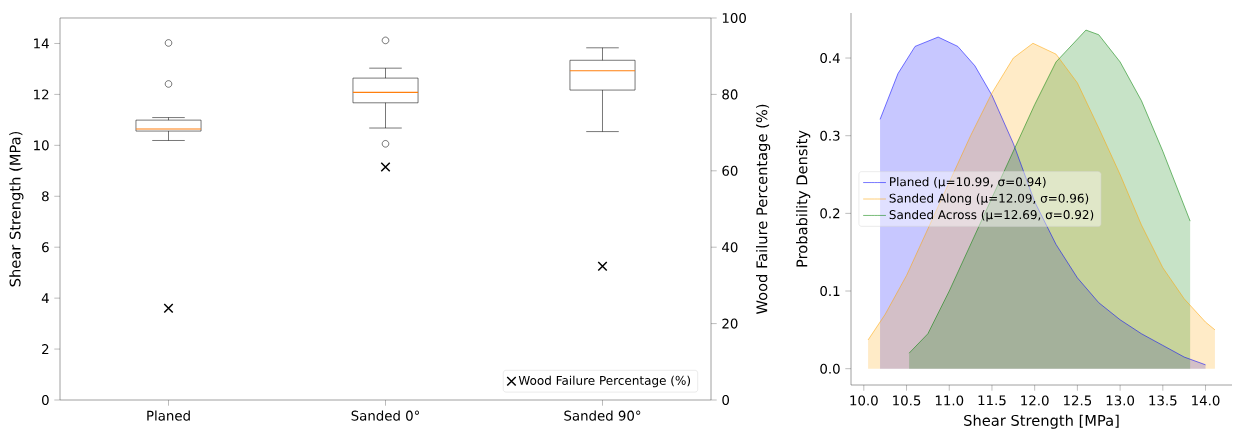 The width and height of the screenshot is (1239, 433). I want to click on x-tick-label: 10.5, so click(907, 400).